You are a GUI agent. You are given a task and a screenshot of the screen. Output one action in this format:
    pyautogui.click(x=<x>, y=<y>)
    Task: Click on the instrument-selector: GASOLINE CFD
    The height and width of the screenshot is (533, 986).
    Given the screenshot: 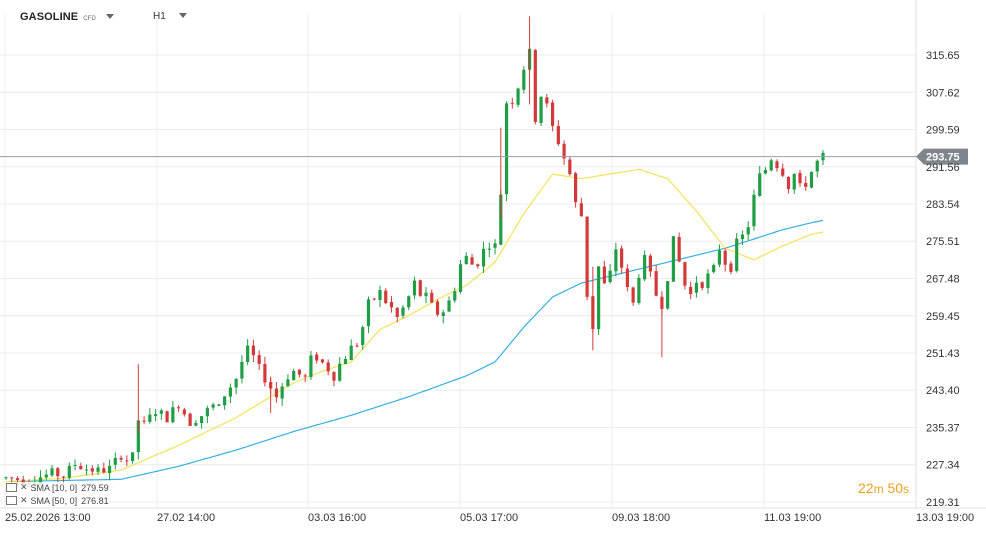 What is the action you would take?
    pyautogui.click(x=67, y=17)
    